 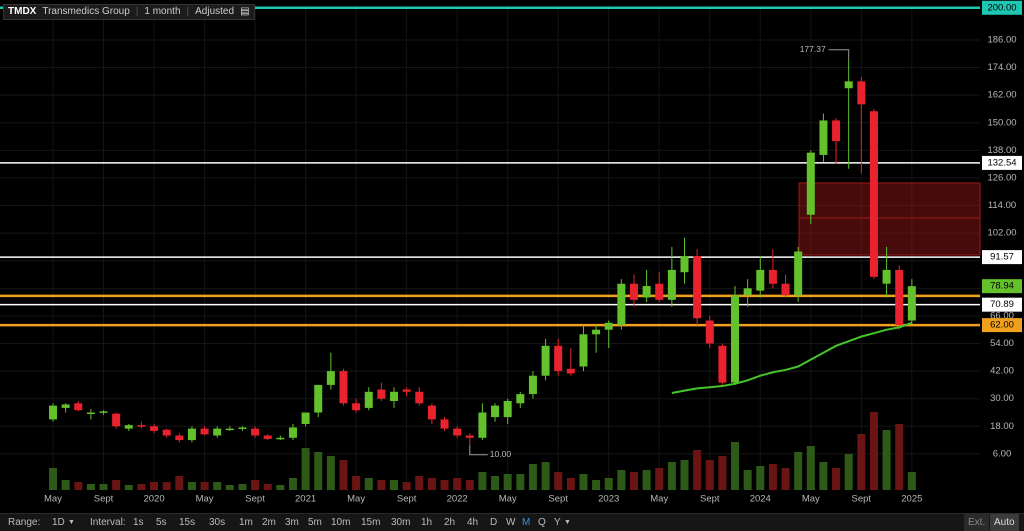 What do you see at coordinates (161, 522) in the screenshot?
I see `interval-option: 5s` at bounding box center [161, 522].